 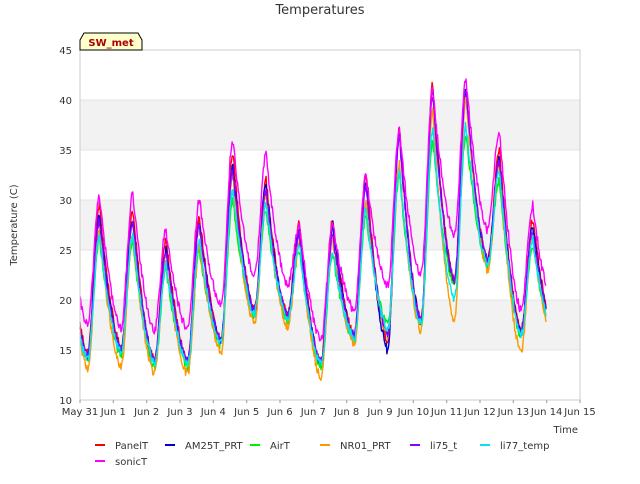 What do you see at coordinates (65, 101) in the screenshot?
I see `y-tick-label: 40` at bounding box center [65, 101].